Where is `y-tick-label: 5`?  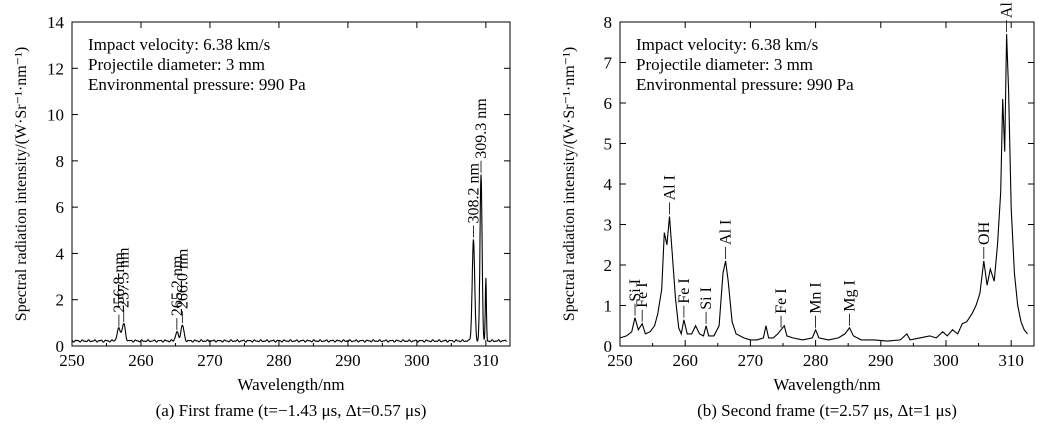 y-tick-label: 5 is located at coordinates (608, 144).